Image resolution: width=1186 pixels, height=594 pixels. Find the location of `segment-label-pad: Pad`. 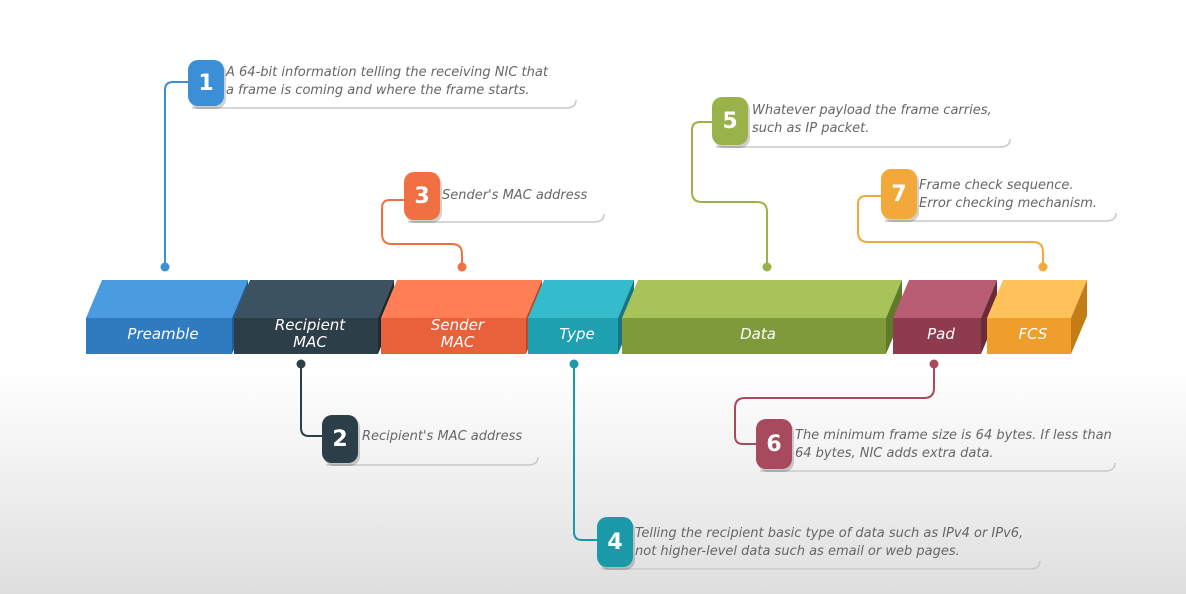

segment-label-pad: Pad is located at coordinates (941, 333).